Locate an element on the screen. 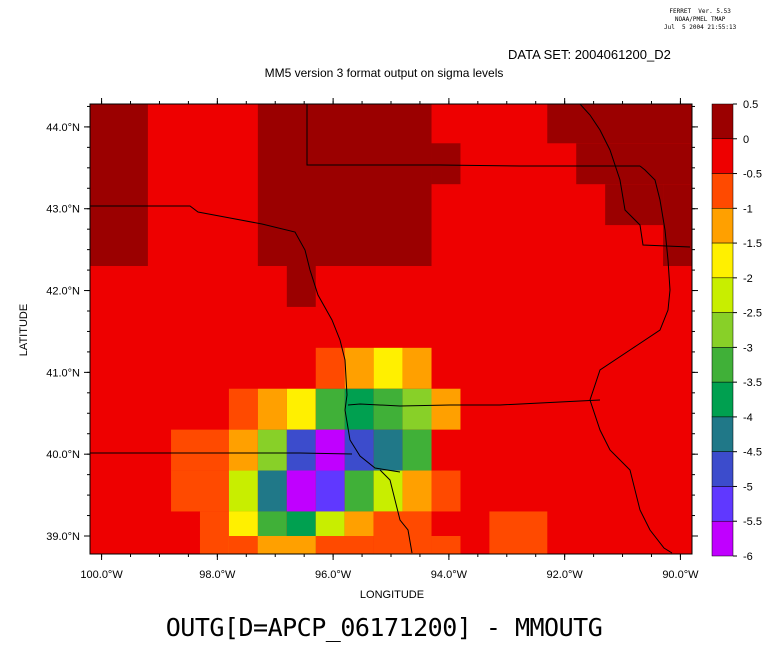 The image size is (768, 662). colorbar-label: -6 is located at coordinates (748, 557).